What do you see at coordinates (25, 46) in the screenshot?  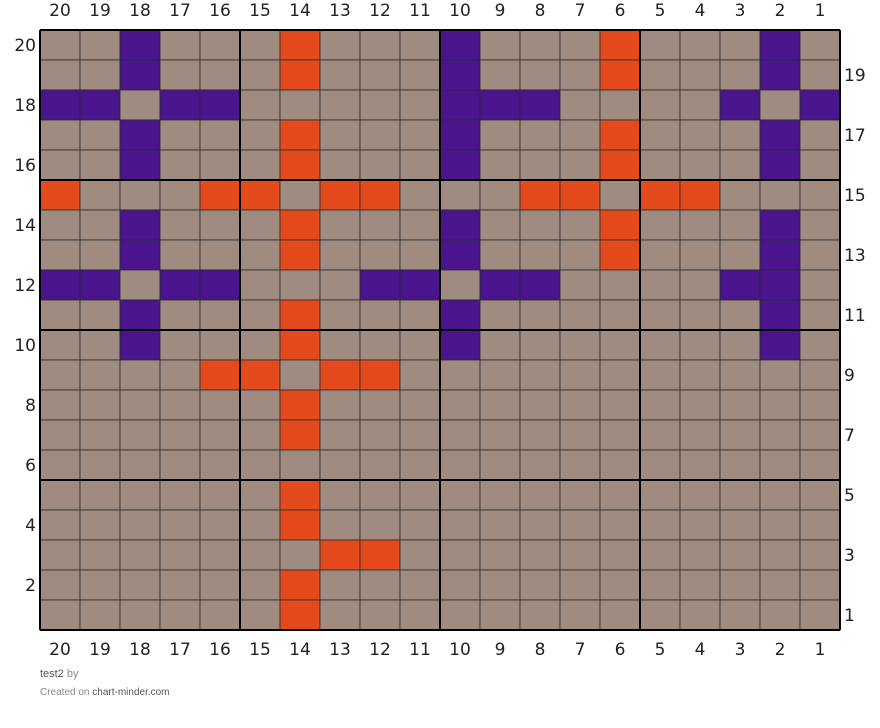 I see `row-label-left: 20` at bounding box center [25, 46].